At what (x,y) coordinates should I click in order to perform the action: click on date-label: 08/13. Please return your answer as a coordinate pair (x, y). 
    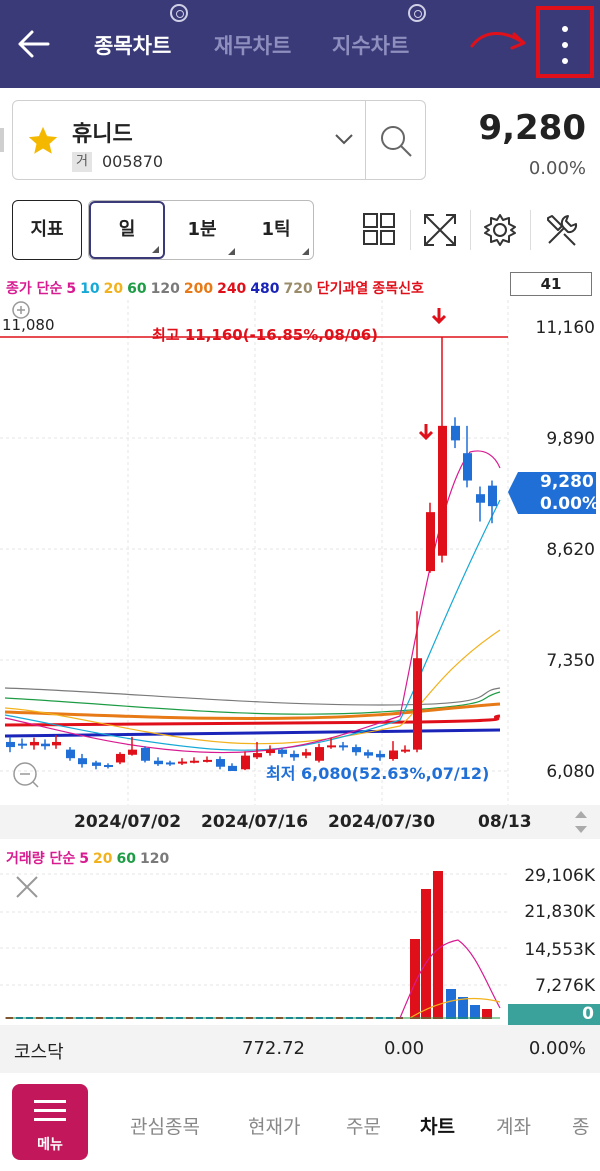
    Looking at the image, I should click on (505, 822).